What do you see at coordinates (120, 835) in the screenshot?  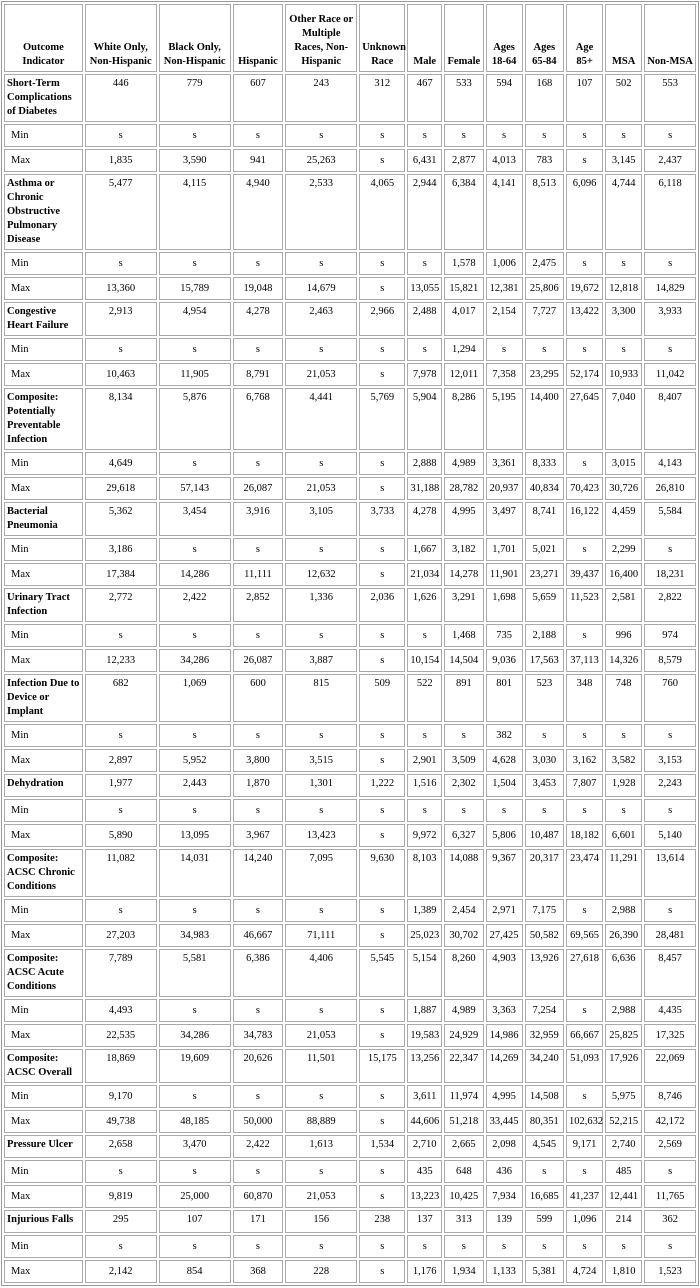 I see `cell: 5,890` at bounding box center [120, 835].